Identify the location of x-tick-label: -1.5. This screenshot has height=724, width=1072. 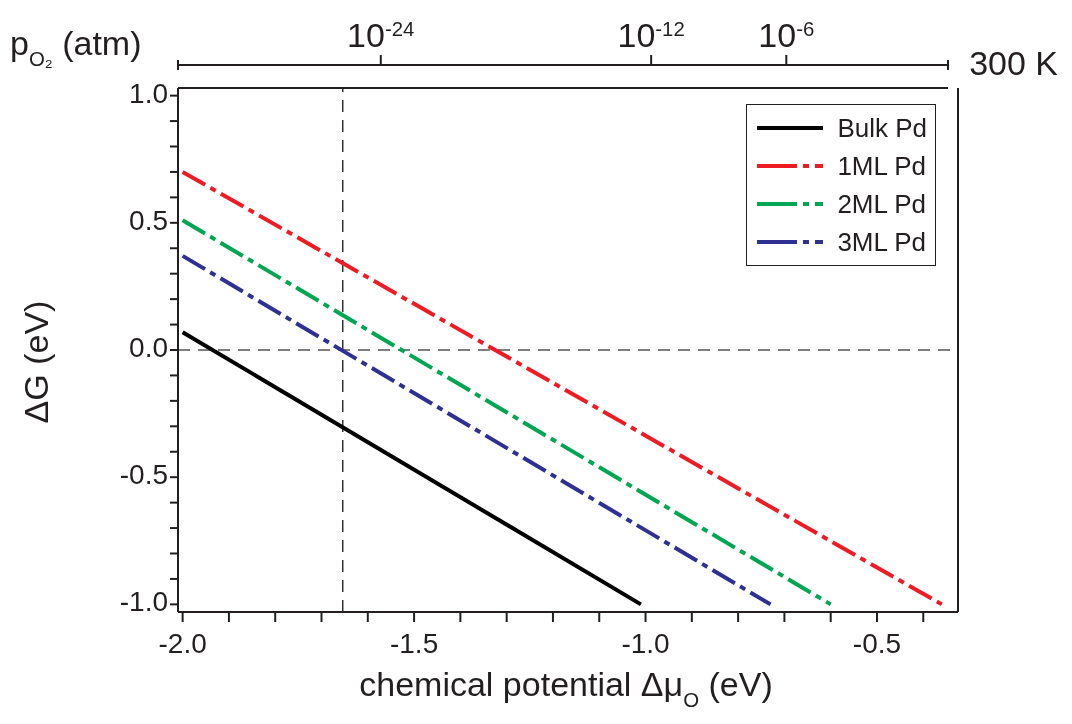
(414, 644).